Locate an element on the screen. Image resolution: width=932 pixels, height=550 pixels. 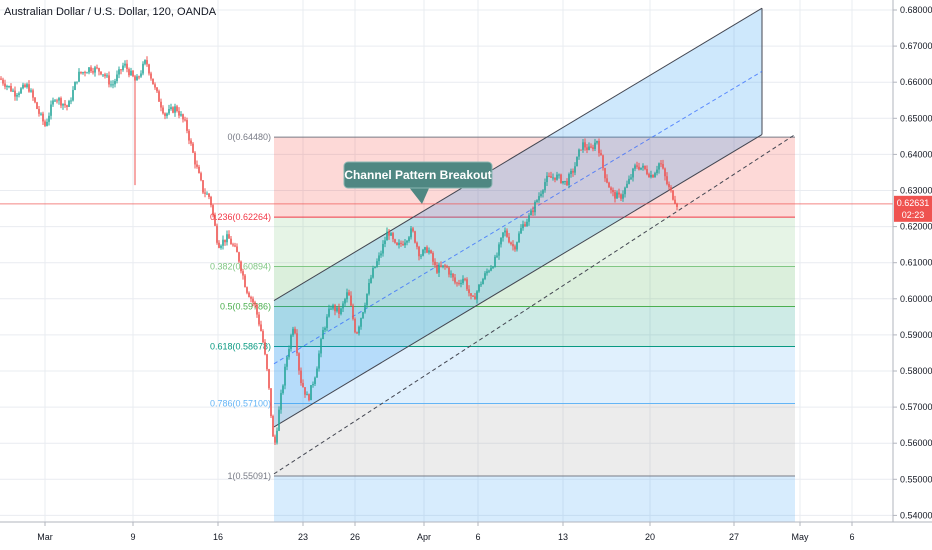
fib-level-label: 0.5(0.59786) is located at coordinates (245, 307).